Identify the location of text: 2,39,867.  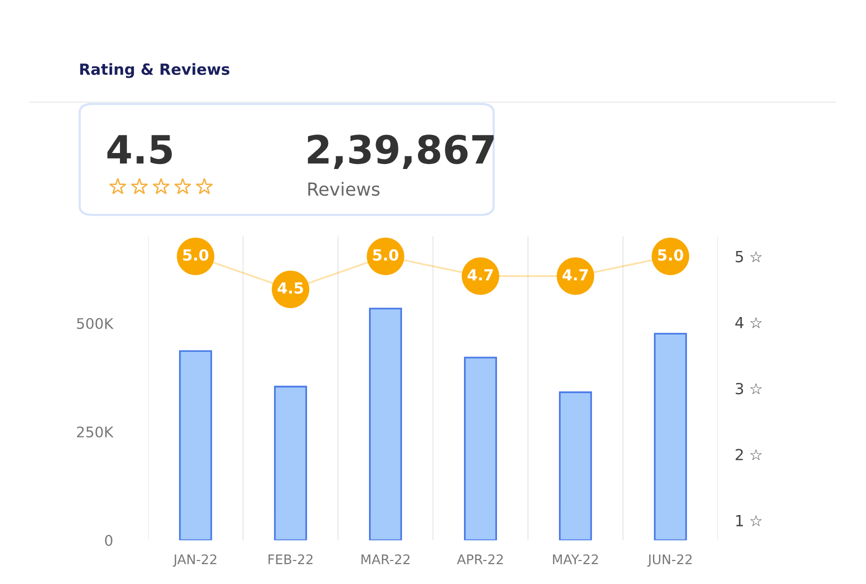
(401, 152).